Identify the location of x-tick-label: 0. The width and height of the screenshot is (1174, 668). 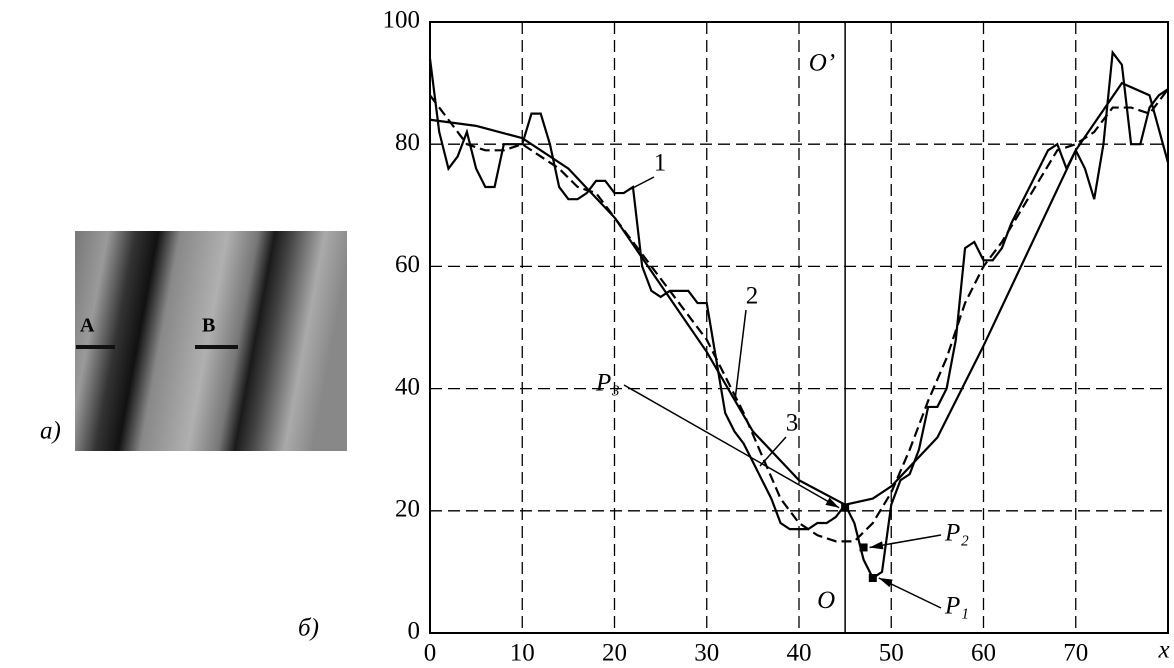
(430, 653).